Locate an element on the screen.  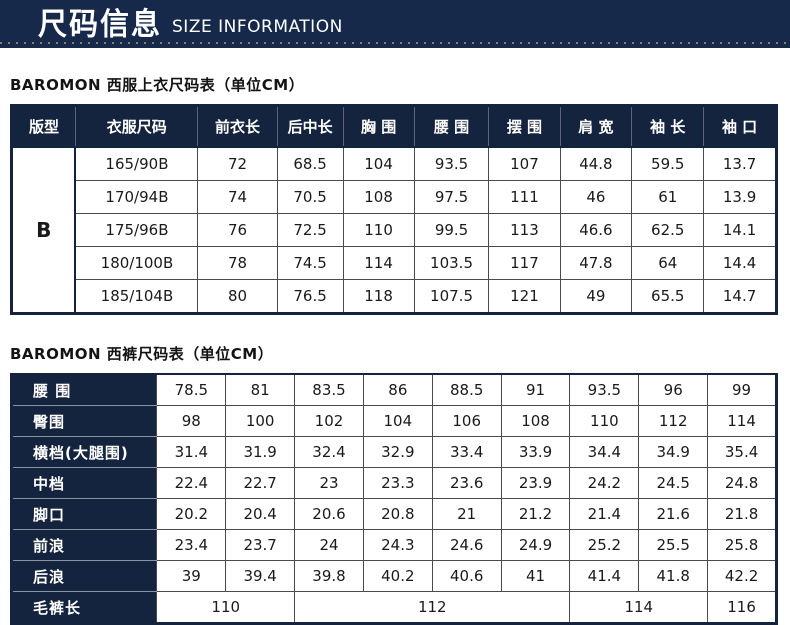
pants-table-cell: 24.5 is located at coordinates (673, 483).